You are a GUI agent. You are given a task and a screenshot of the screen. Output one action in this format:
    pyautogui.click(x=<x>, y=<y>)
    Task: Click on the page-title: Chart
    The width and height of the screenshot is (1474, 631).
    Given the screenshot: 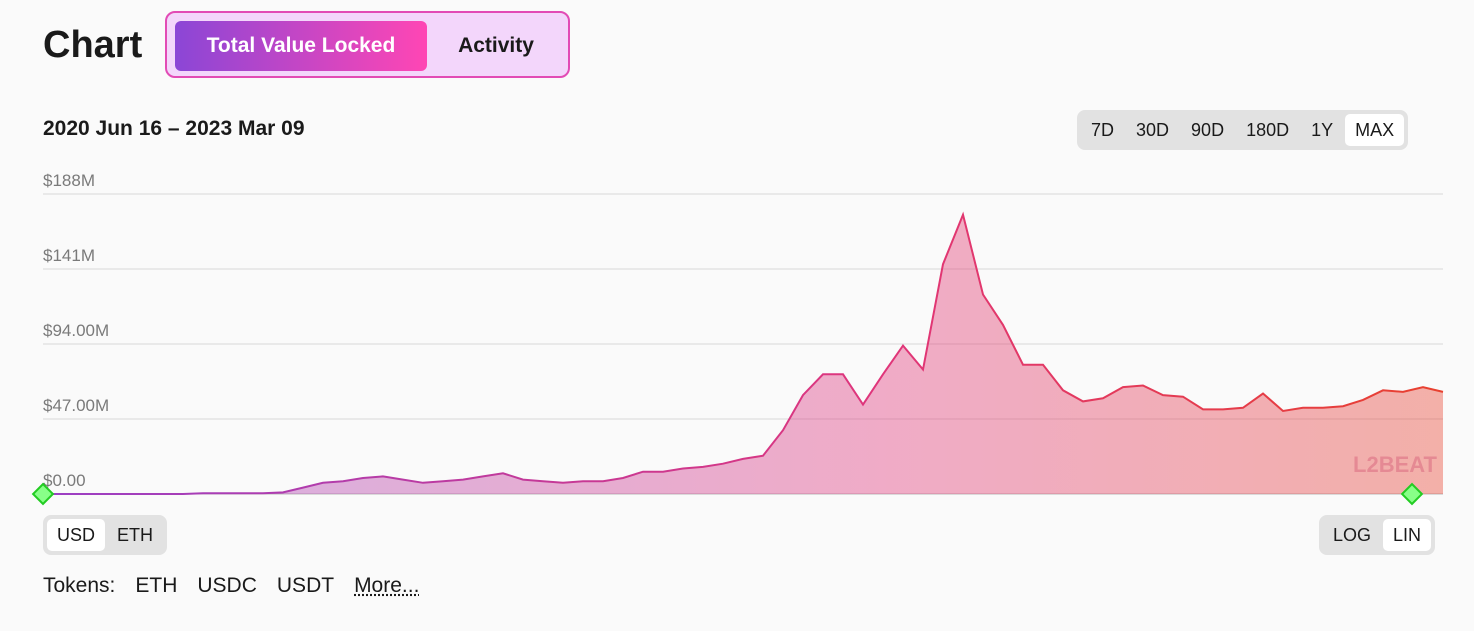 What is the action you would take?
    pyautogui.click(x=93, y=45)
    